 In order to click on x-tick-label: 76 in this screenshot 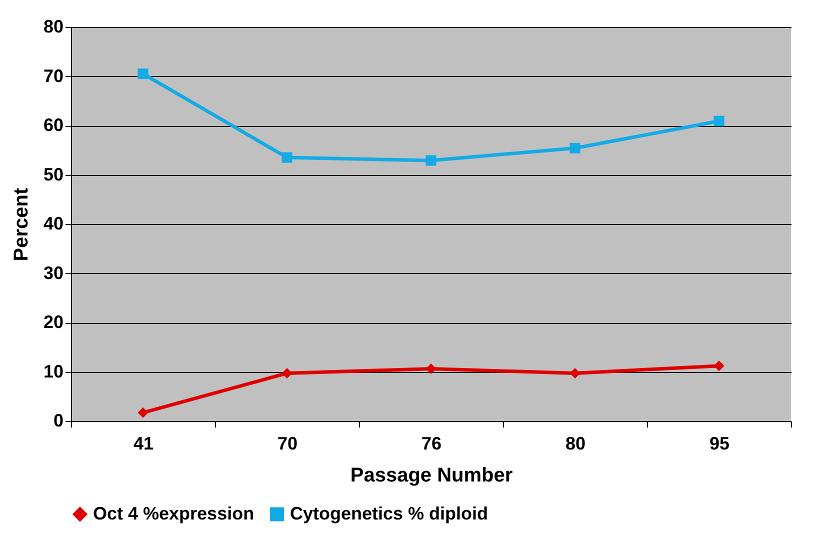, I will do `click(431, 444)`.